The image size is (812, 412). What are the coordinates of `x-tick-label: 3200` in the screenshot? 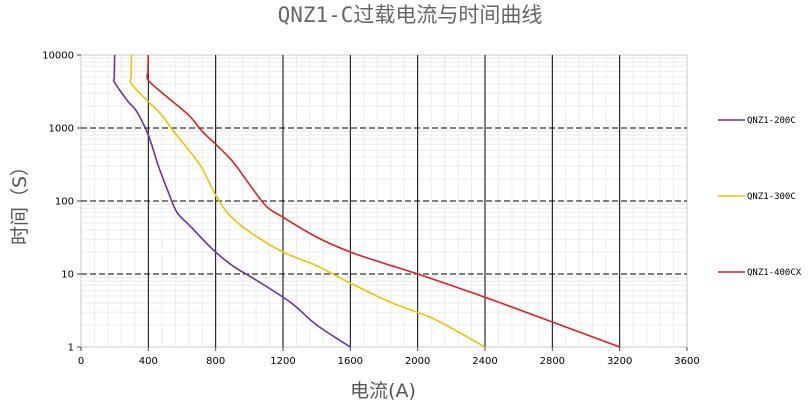 It's located at (619, 361).